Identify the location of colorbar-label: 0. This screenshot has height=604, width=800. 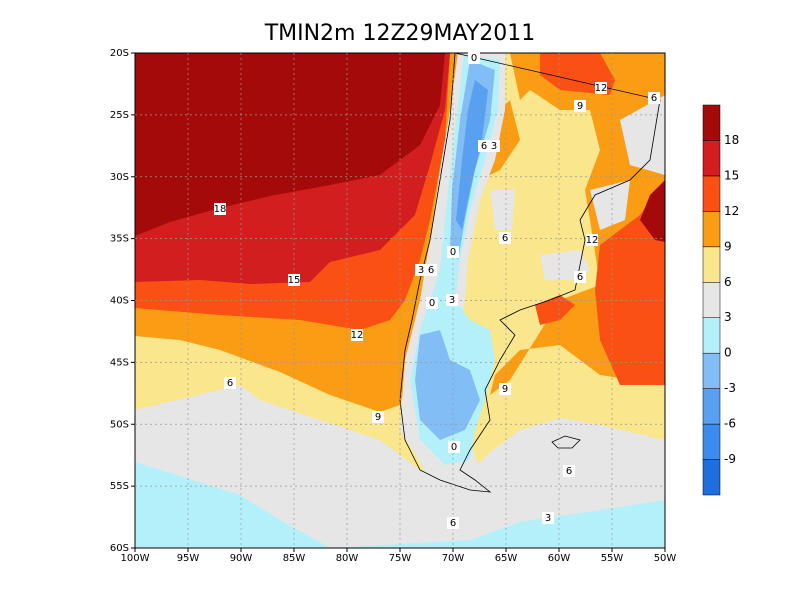
(728, 353).